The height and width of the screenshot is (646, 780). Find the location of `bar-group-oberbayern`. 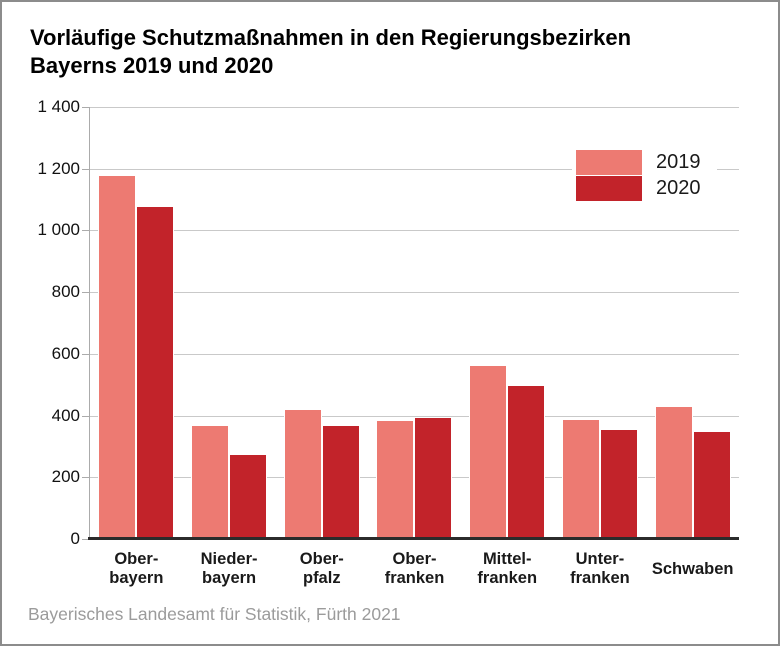

bar-group-oberbayern is located at coordinates (136, 323).